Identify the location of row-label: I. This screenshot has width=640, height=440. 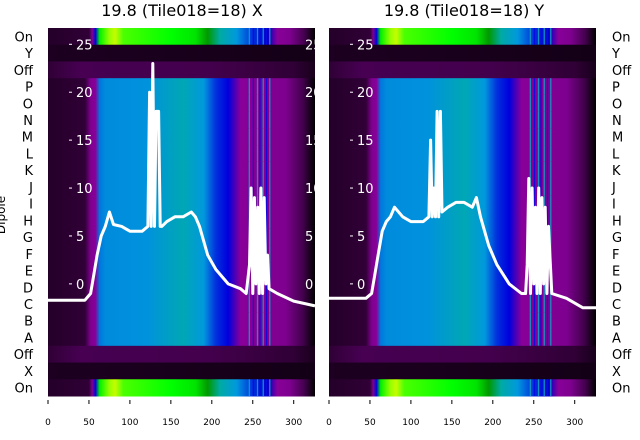
(614, 205).